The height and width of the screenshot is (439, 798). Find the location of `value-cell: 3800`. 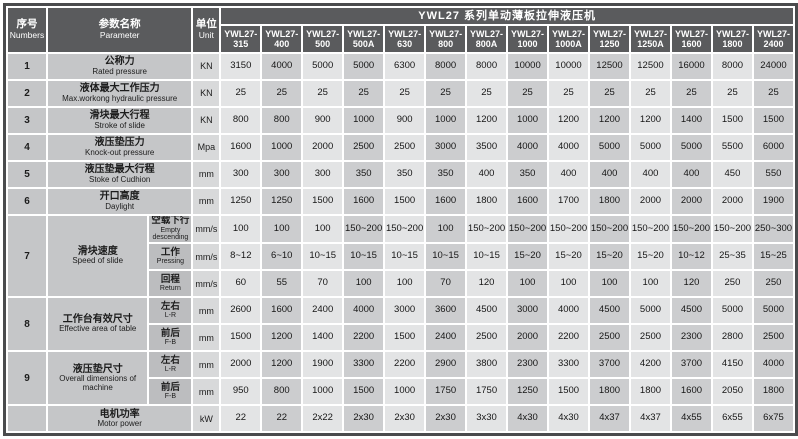

value-cell: 3800 is located at coordinates (487, 365).